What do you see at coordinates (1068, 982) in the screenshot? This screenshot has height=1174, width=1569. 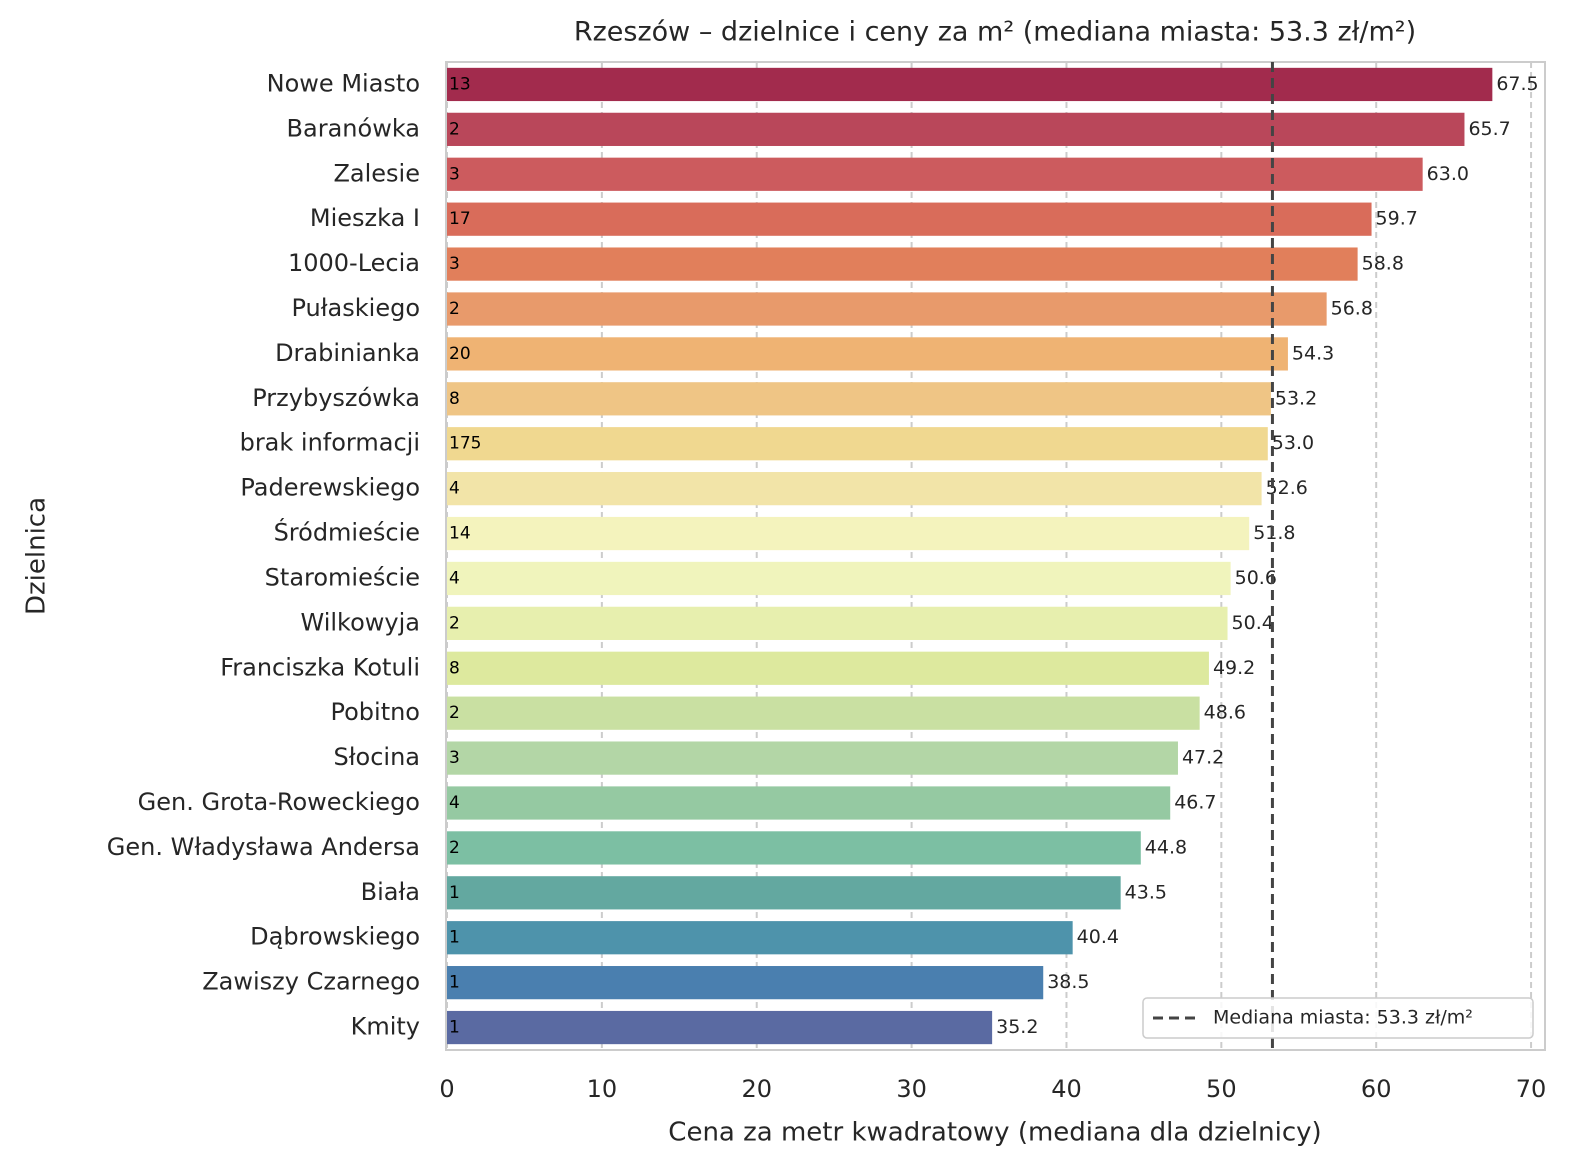 I see `value-label: 38.5` at bounding box center [1068, 982].